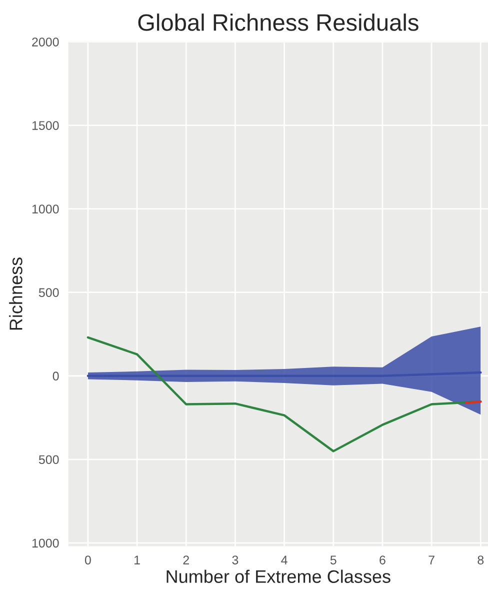 The width and height of the screenshot is (488, 597). What do you see at coordinates (45, 42) in the screenshot?
I see `y-tick-label: 2000` at bounding box center [45, 42].